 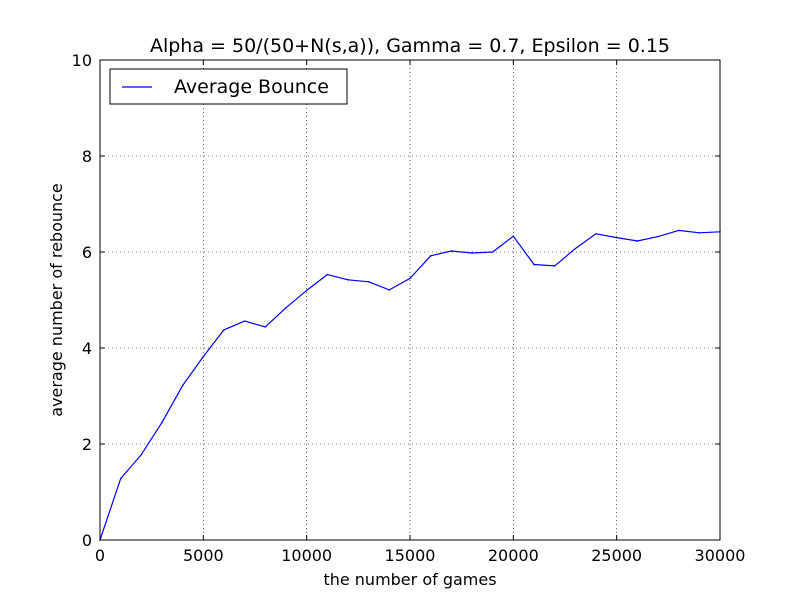 I want to click on x-tick-label: 0, so click(x=100, y=555).